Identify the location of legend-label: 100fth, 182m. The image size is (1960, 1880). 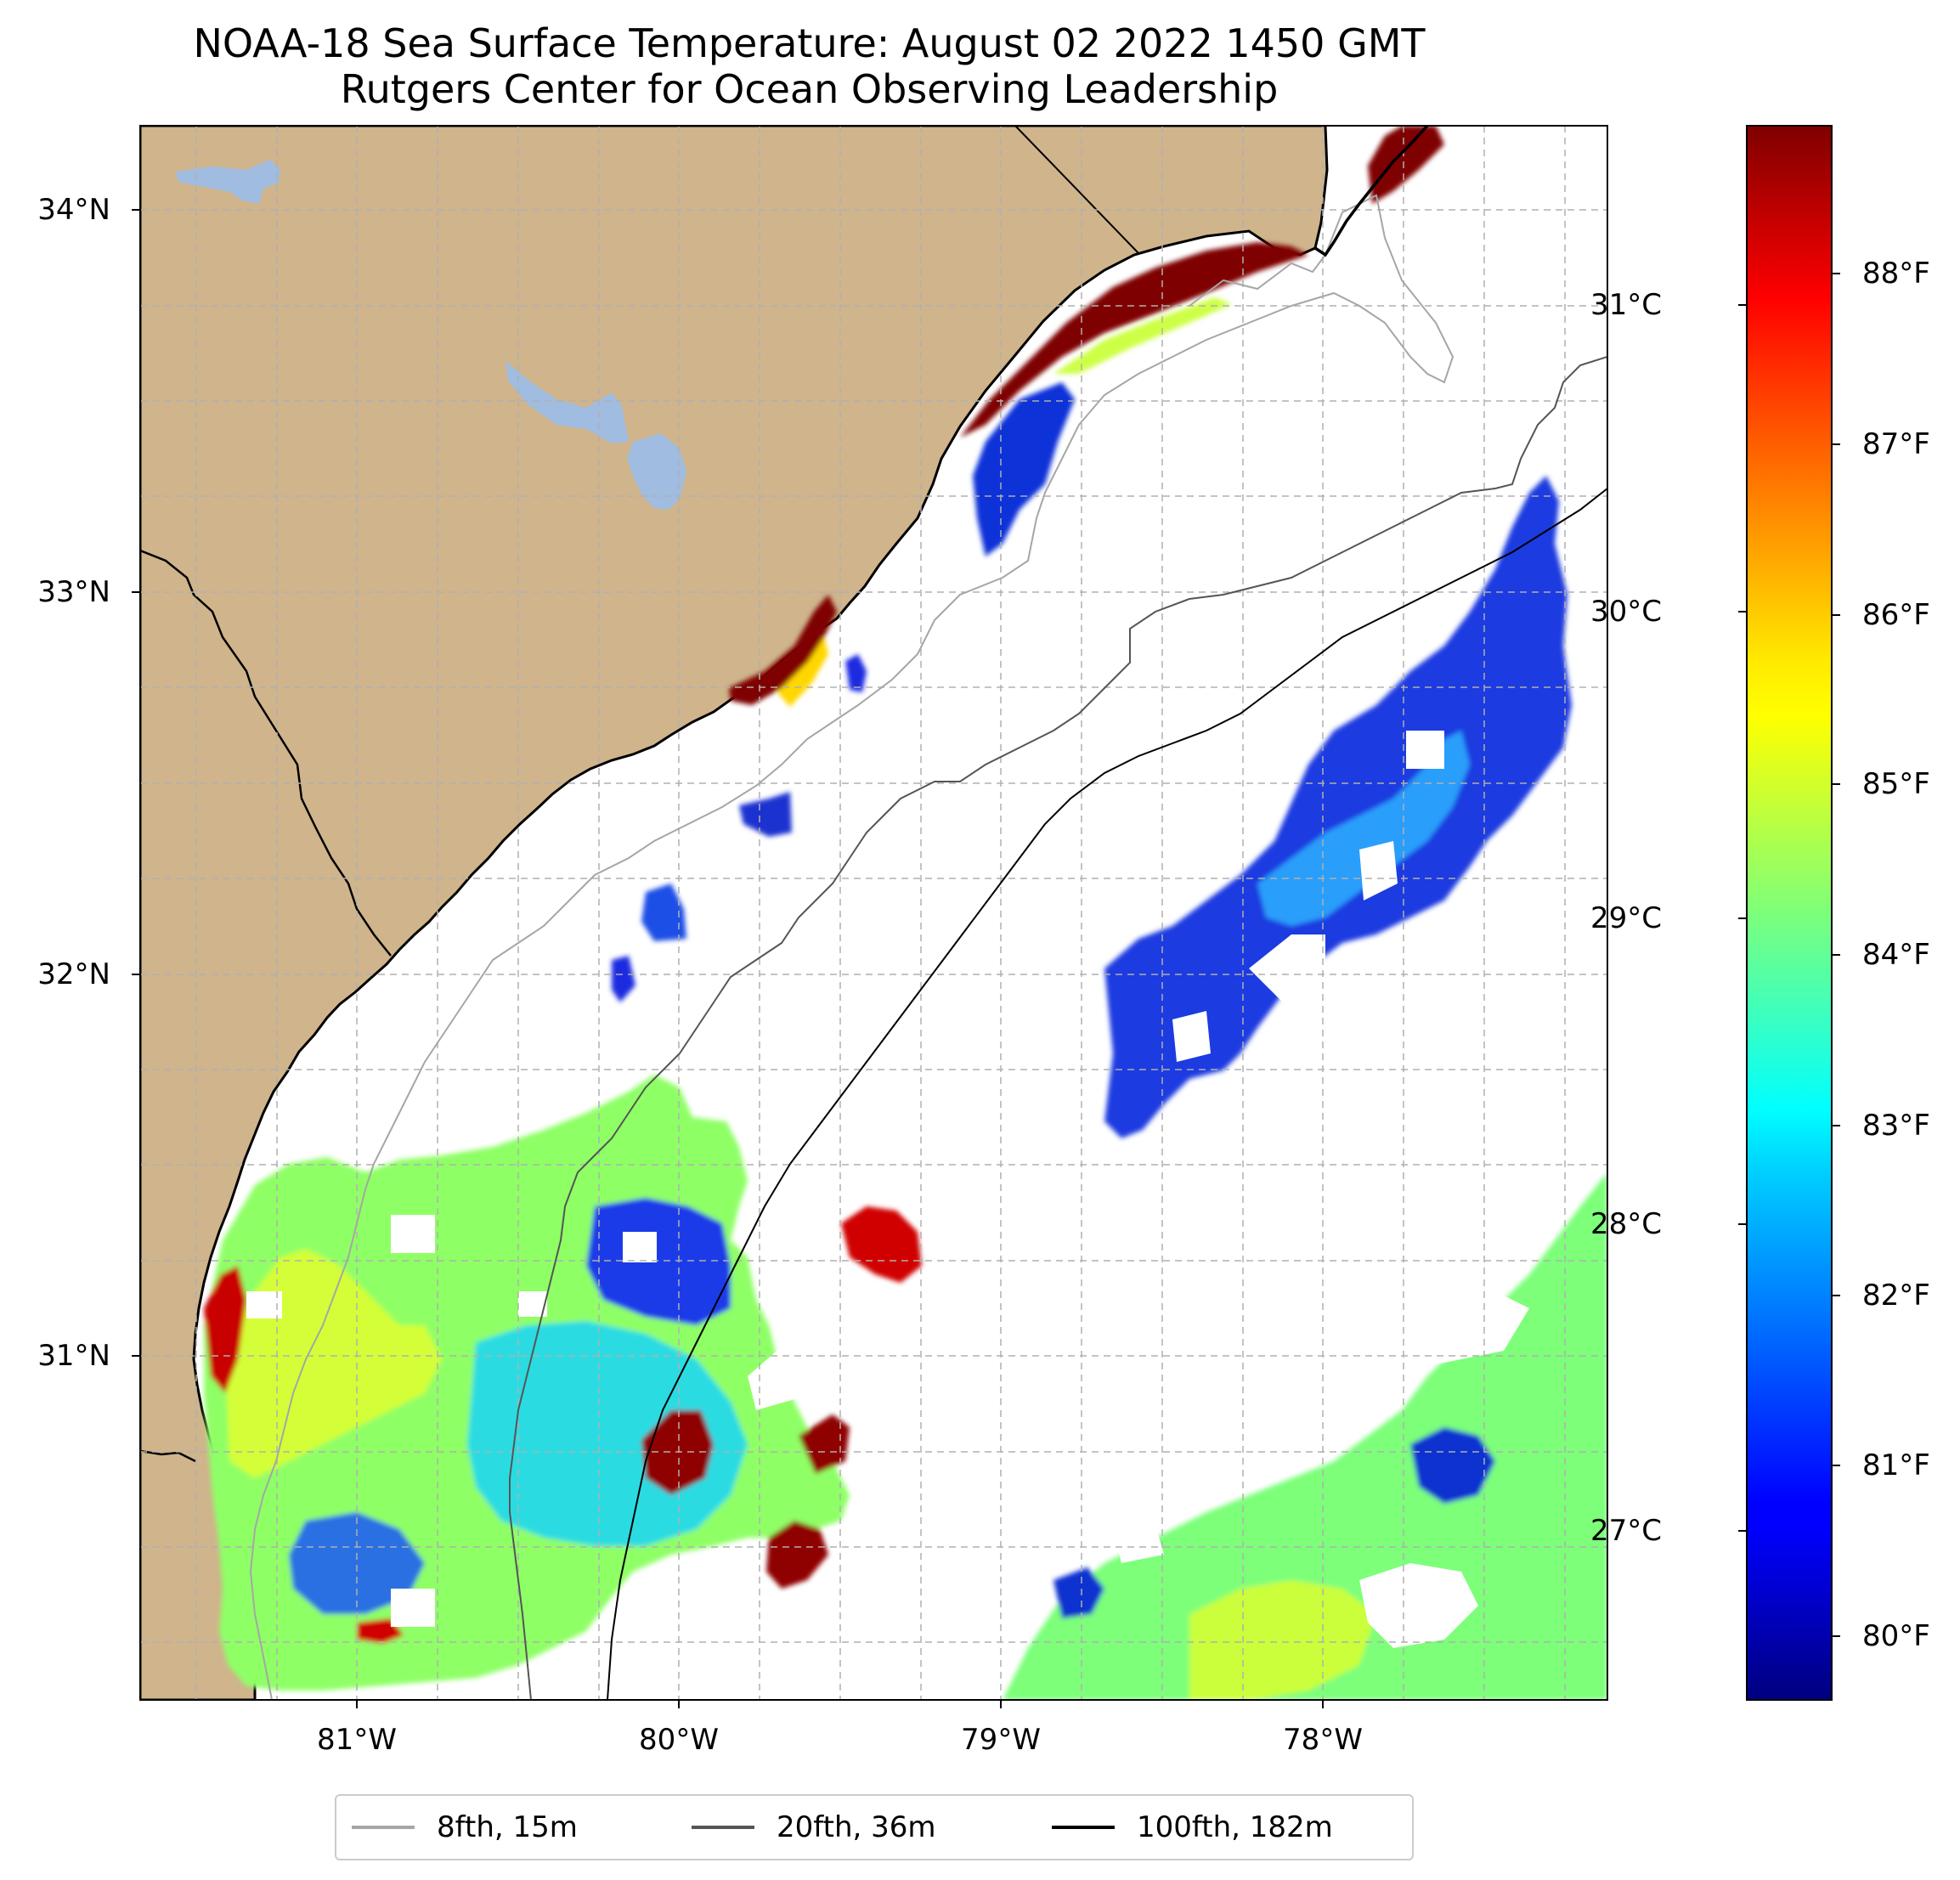
(1235, 1827).